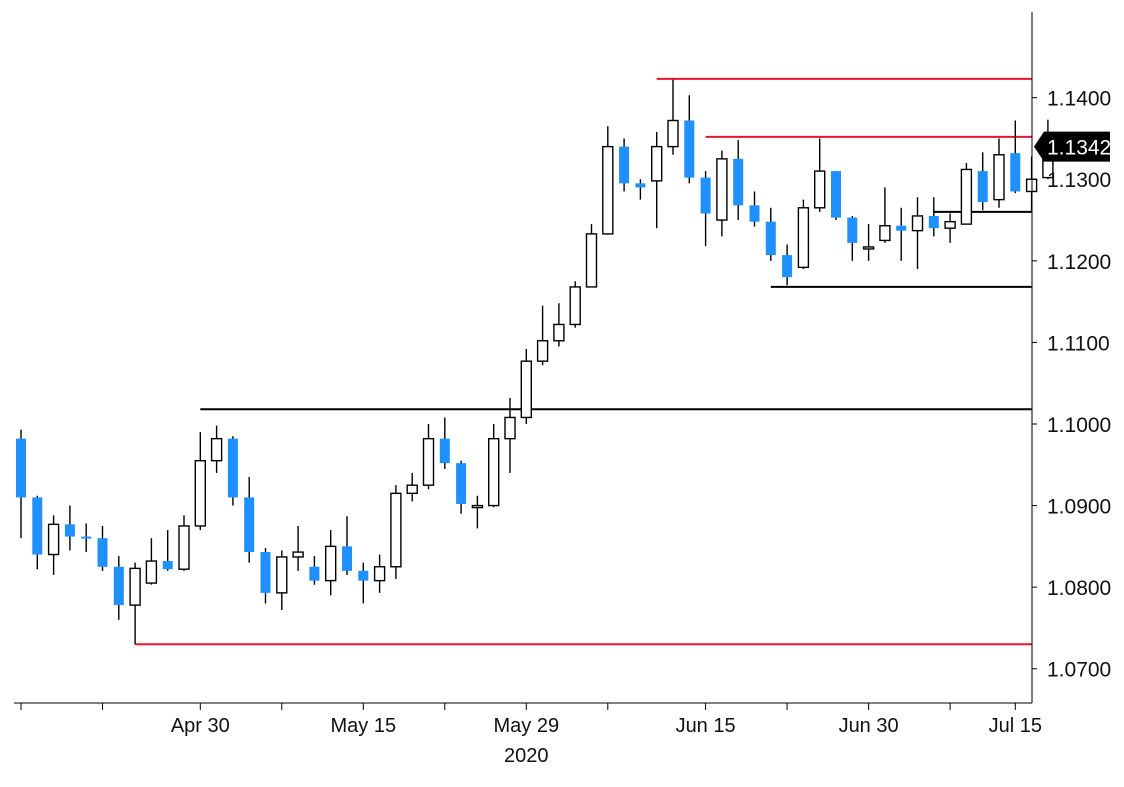 Image resolution: width=1124 pixels, height=787 pixels. What do you see at coordinates (869, 726) in the screenshot?
I see `x-tick-label: Jun 30` at bounding box center [869, 726].